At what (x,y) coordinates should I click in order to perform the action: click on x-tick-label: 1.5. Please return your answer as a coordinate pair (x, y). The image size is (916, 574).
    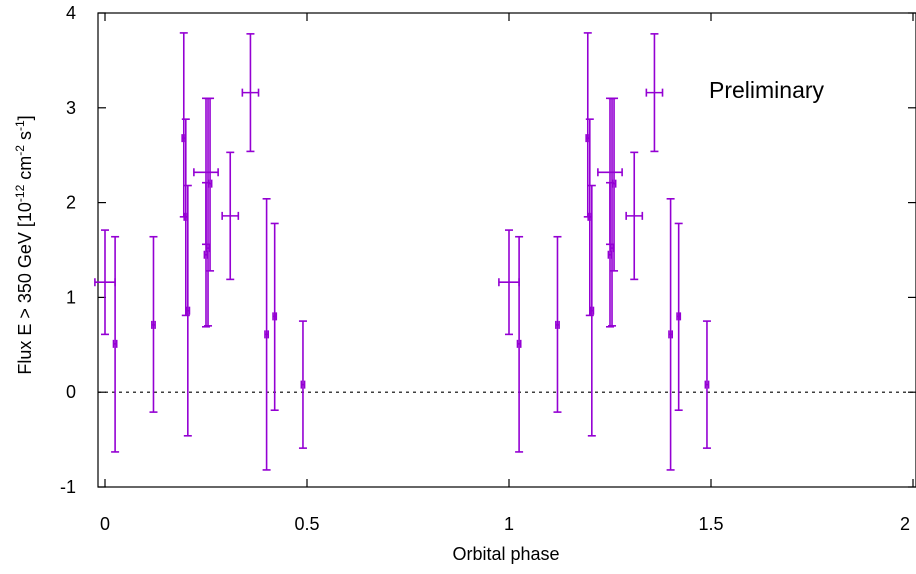
    Looking at the image, I should click on (710, 524).